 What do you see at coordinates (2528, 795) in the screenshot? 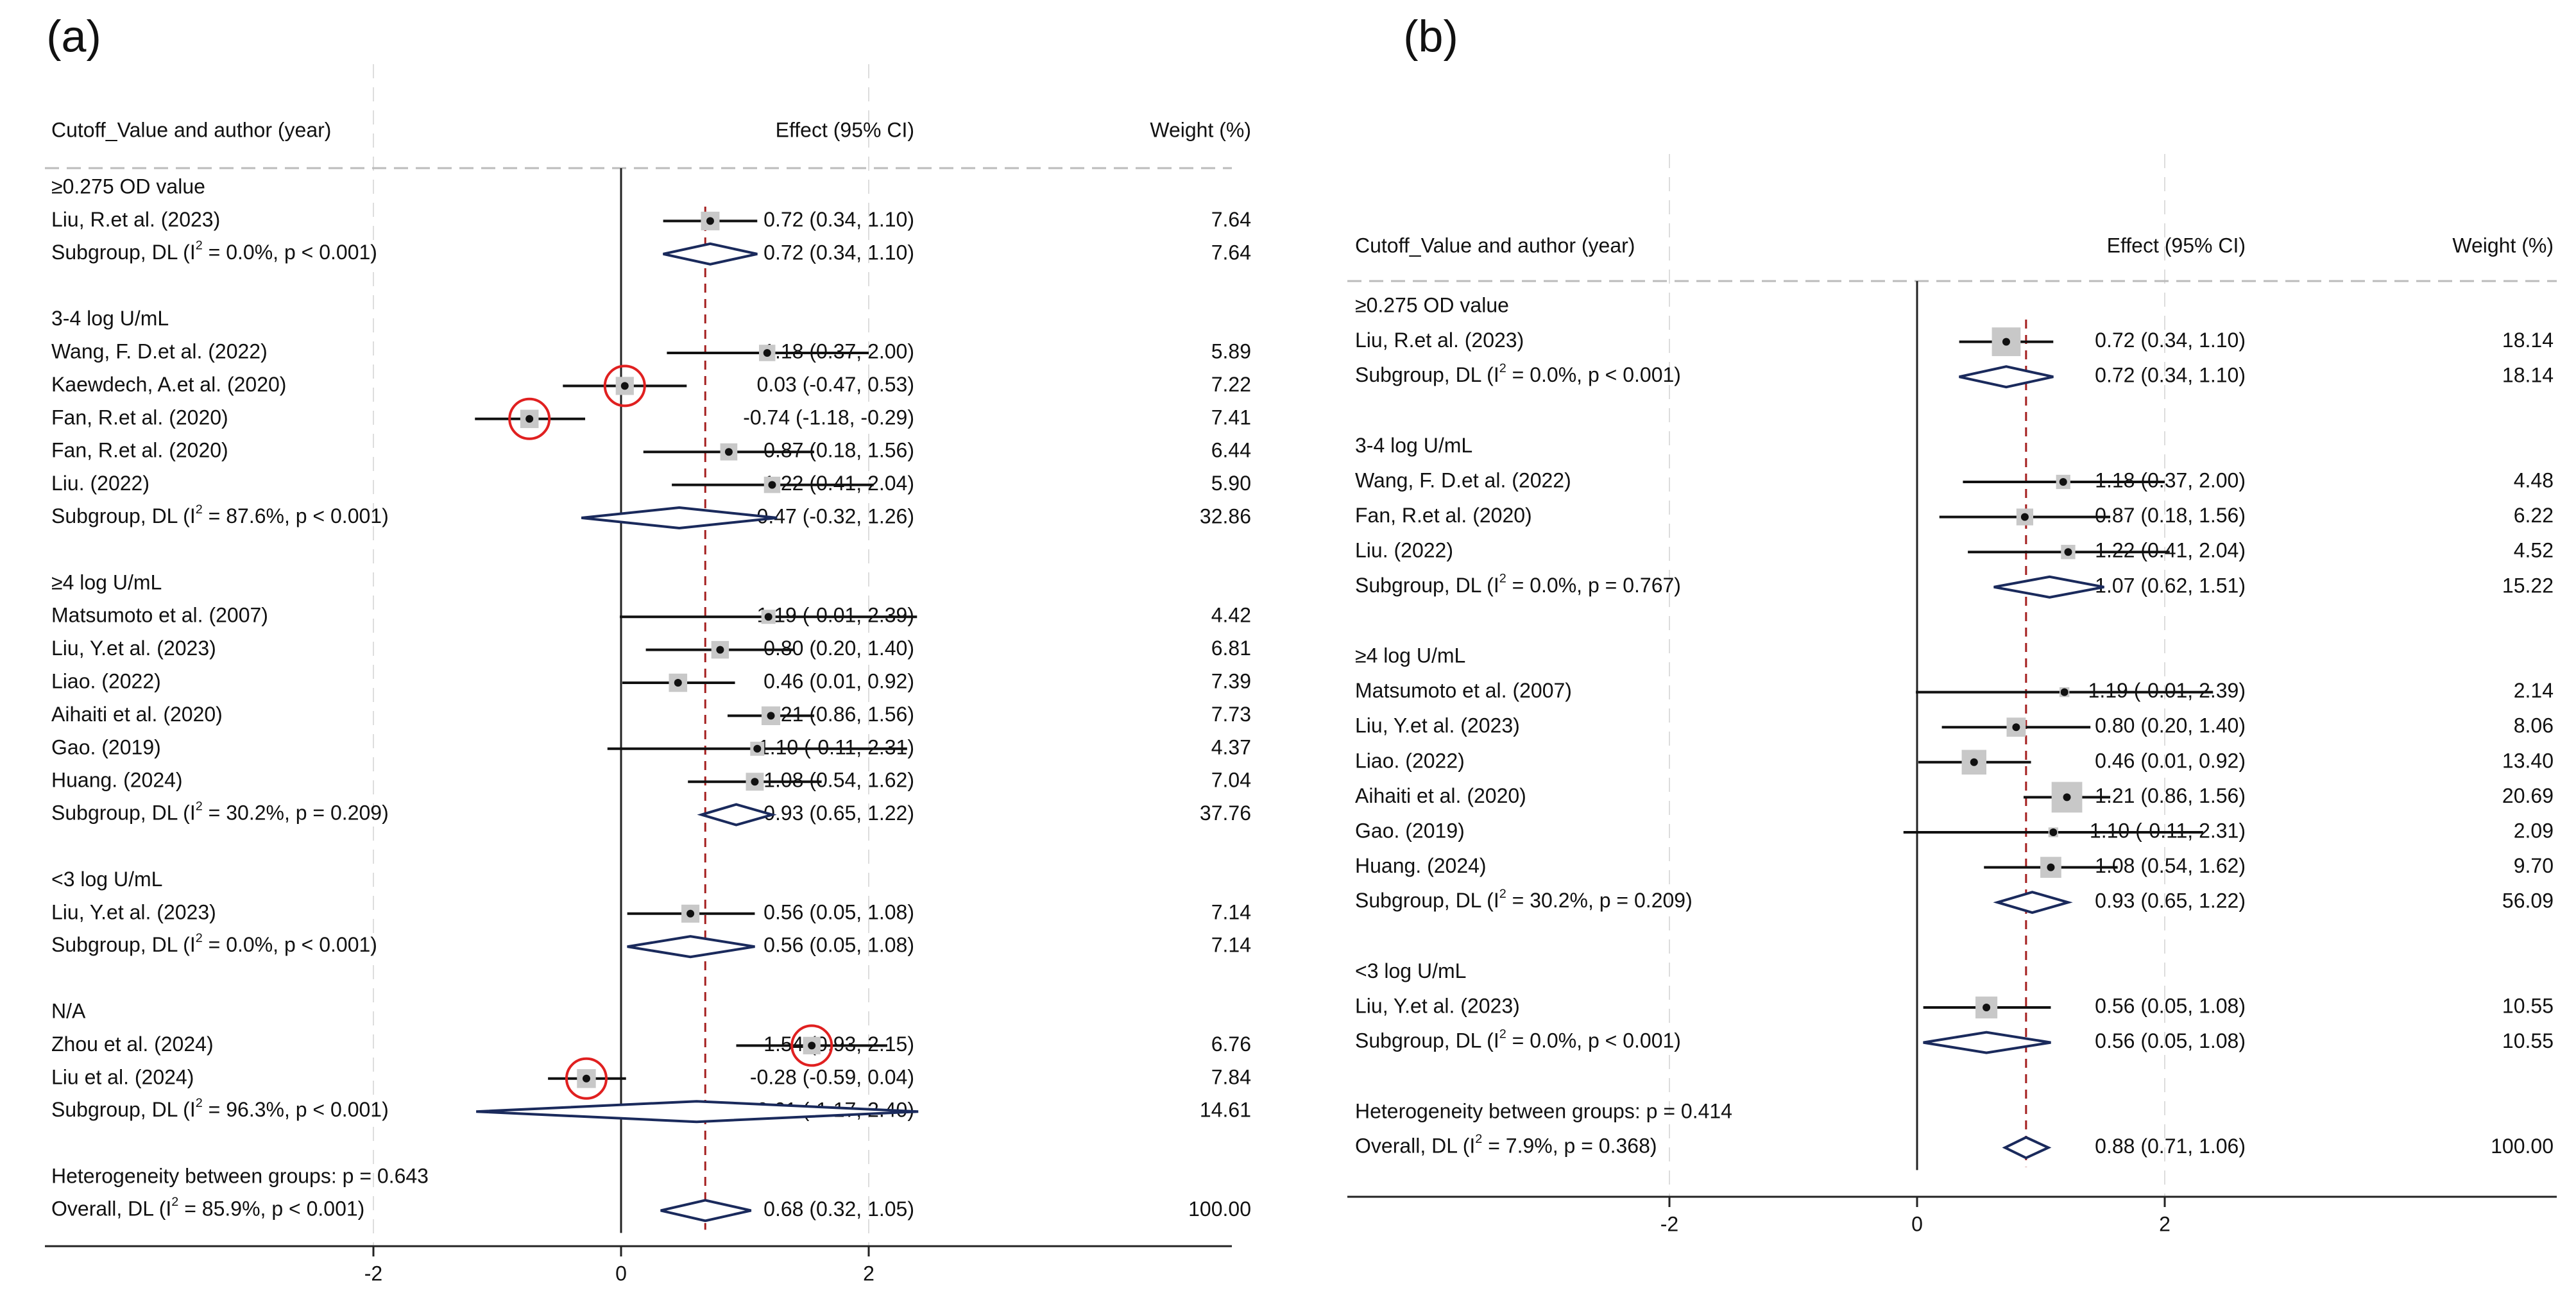
I see `weight-value: 20.69` at bounding box center [2528, 795].